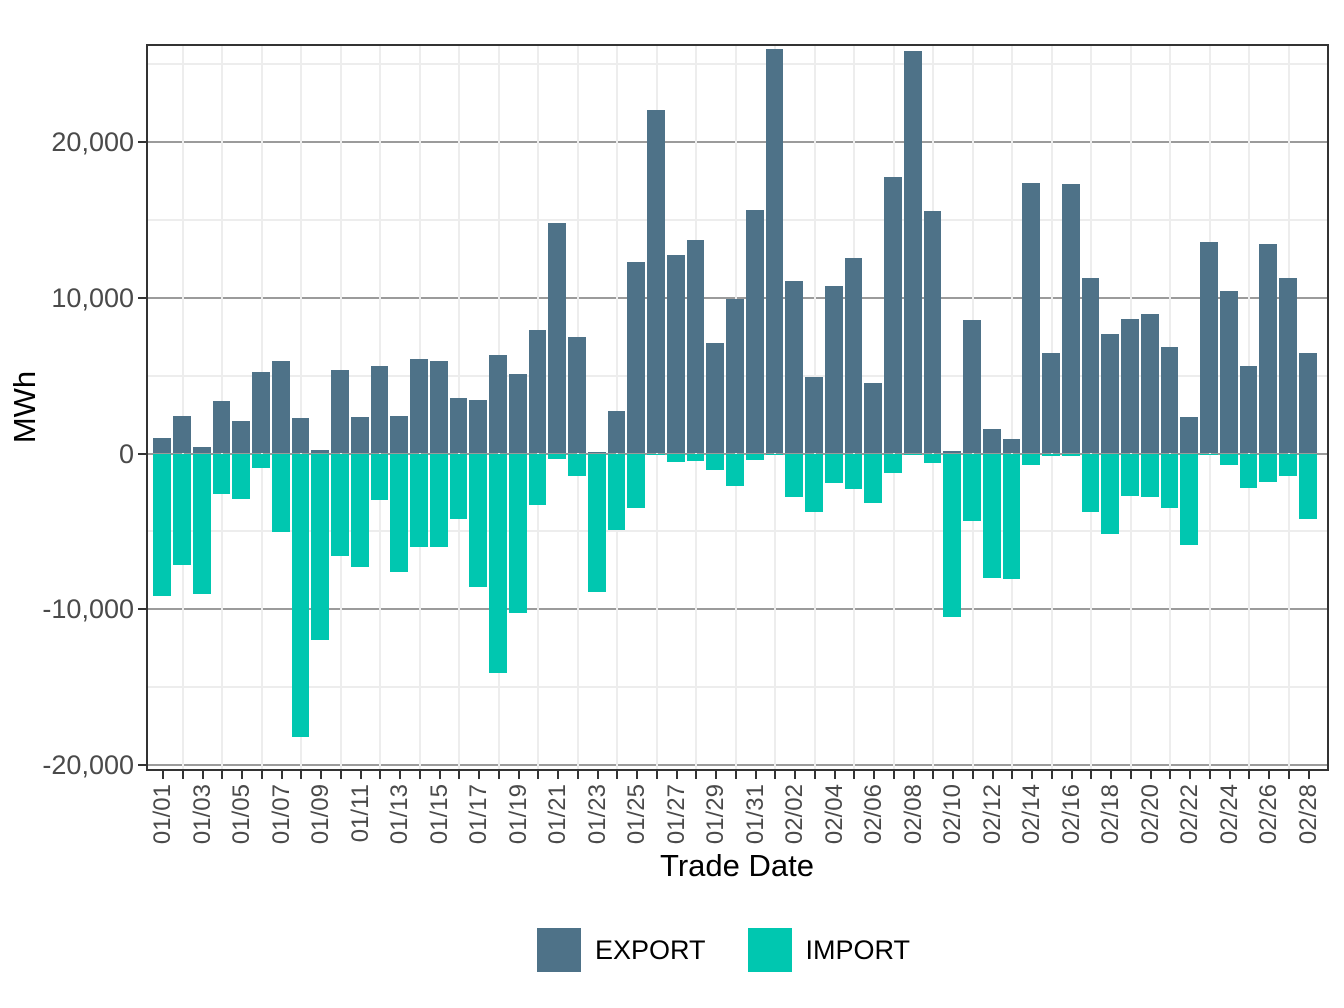  I want to click on x-tick-label: 01/29, so click(716, 814).